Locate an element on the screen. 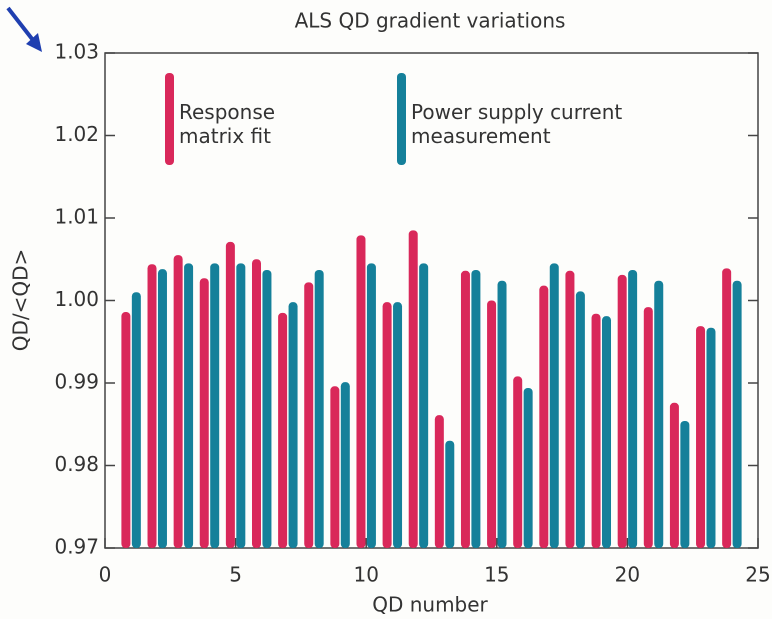 This screenshot has height=619, width=772. legend-label: Power supply current measurement is located at coordinates (517, 124).